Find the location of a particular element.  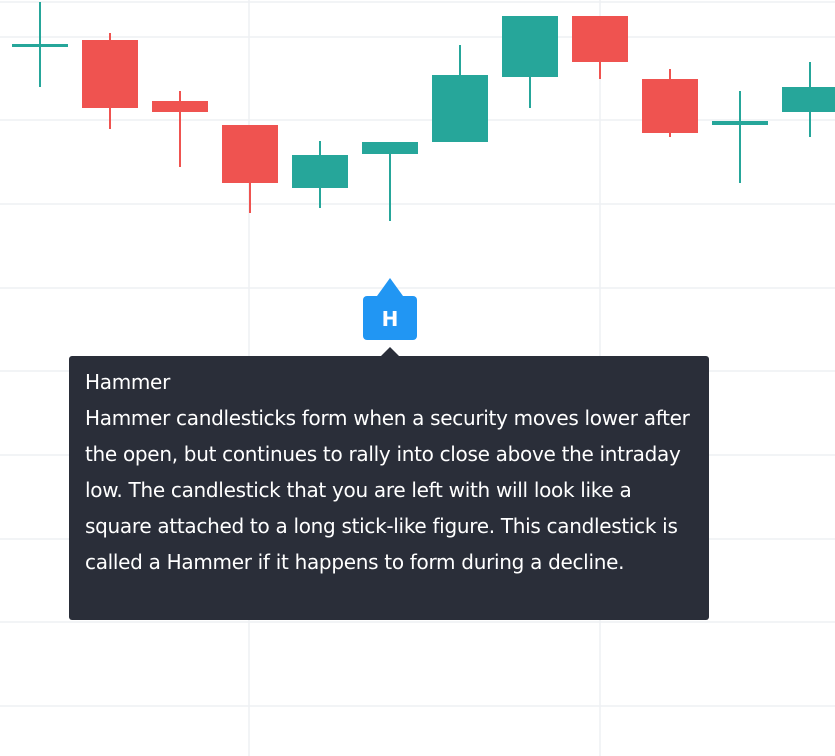

tooltip-title: Hammer is located at coordinates (127, 382).